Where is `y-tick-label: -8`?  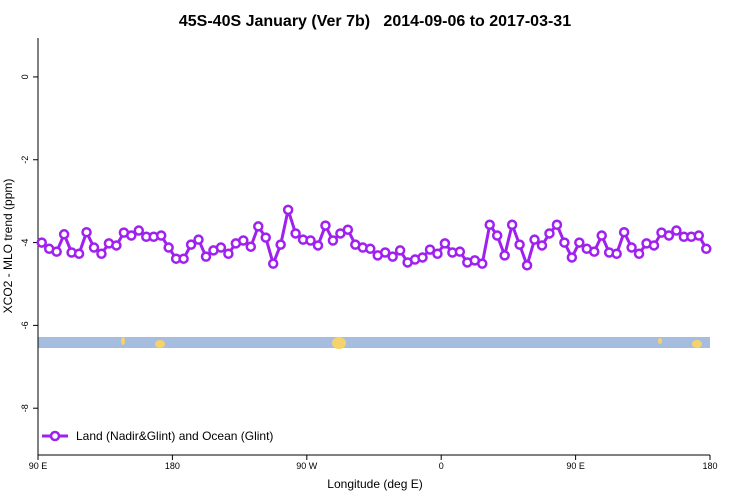
y-tick-label: -8 is located at coordinates (25, 408).